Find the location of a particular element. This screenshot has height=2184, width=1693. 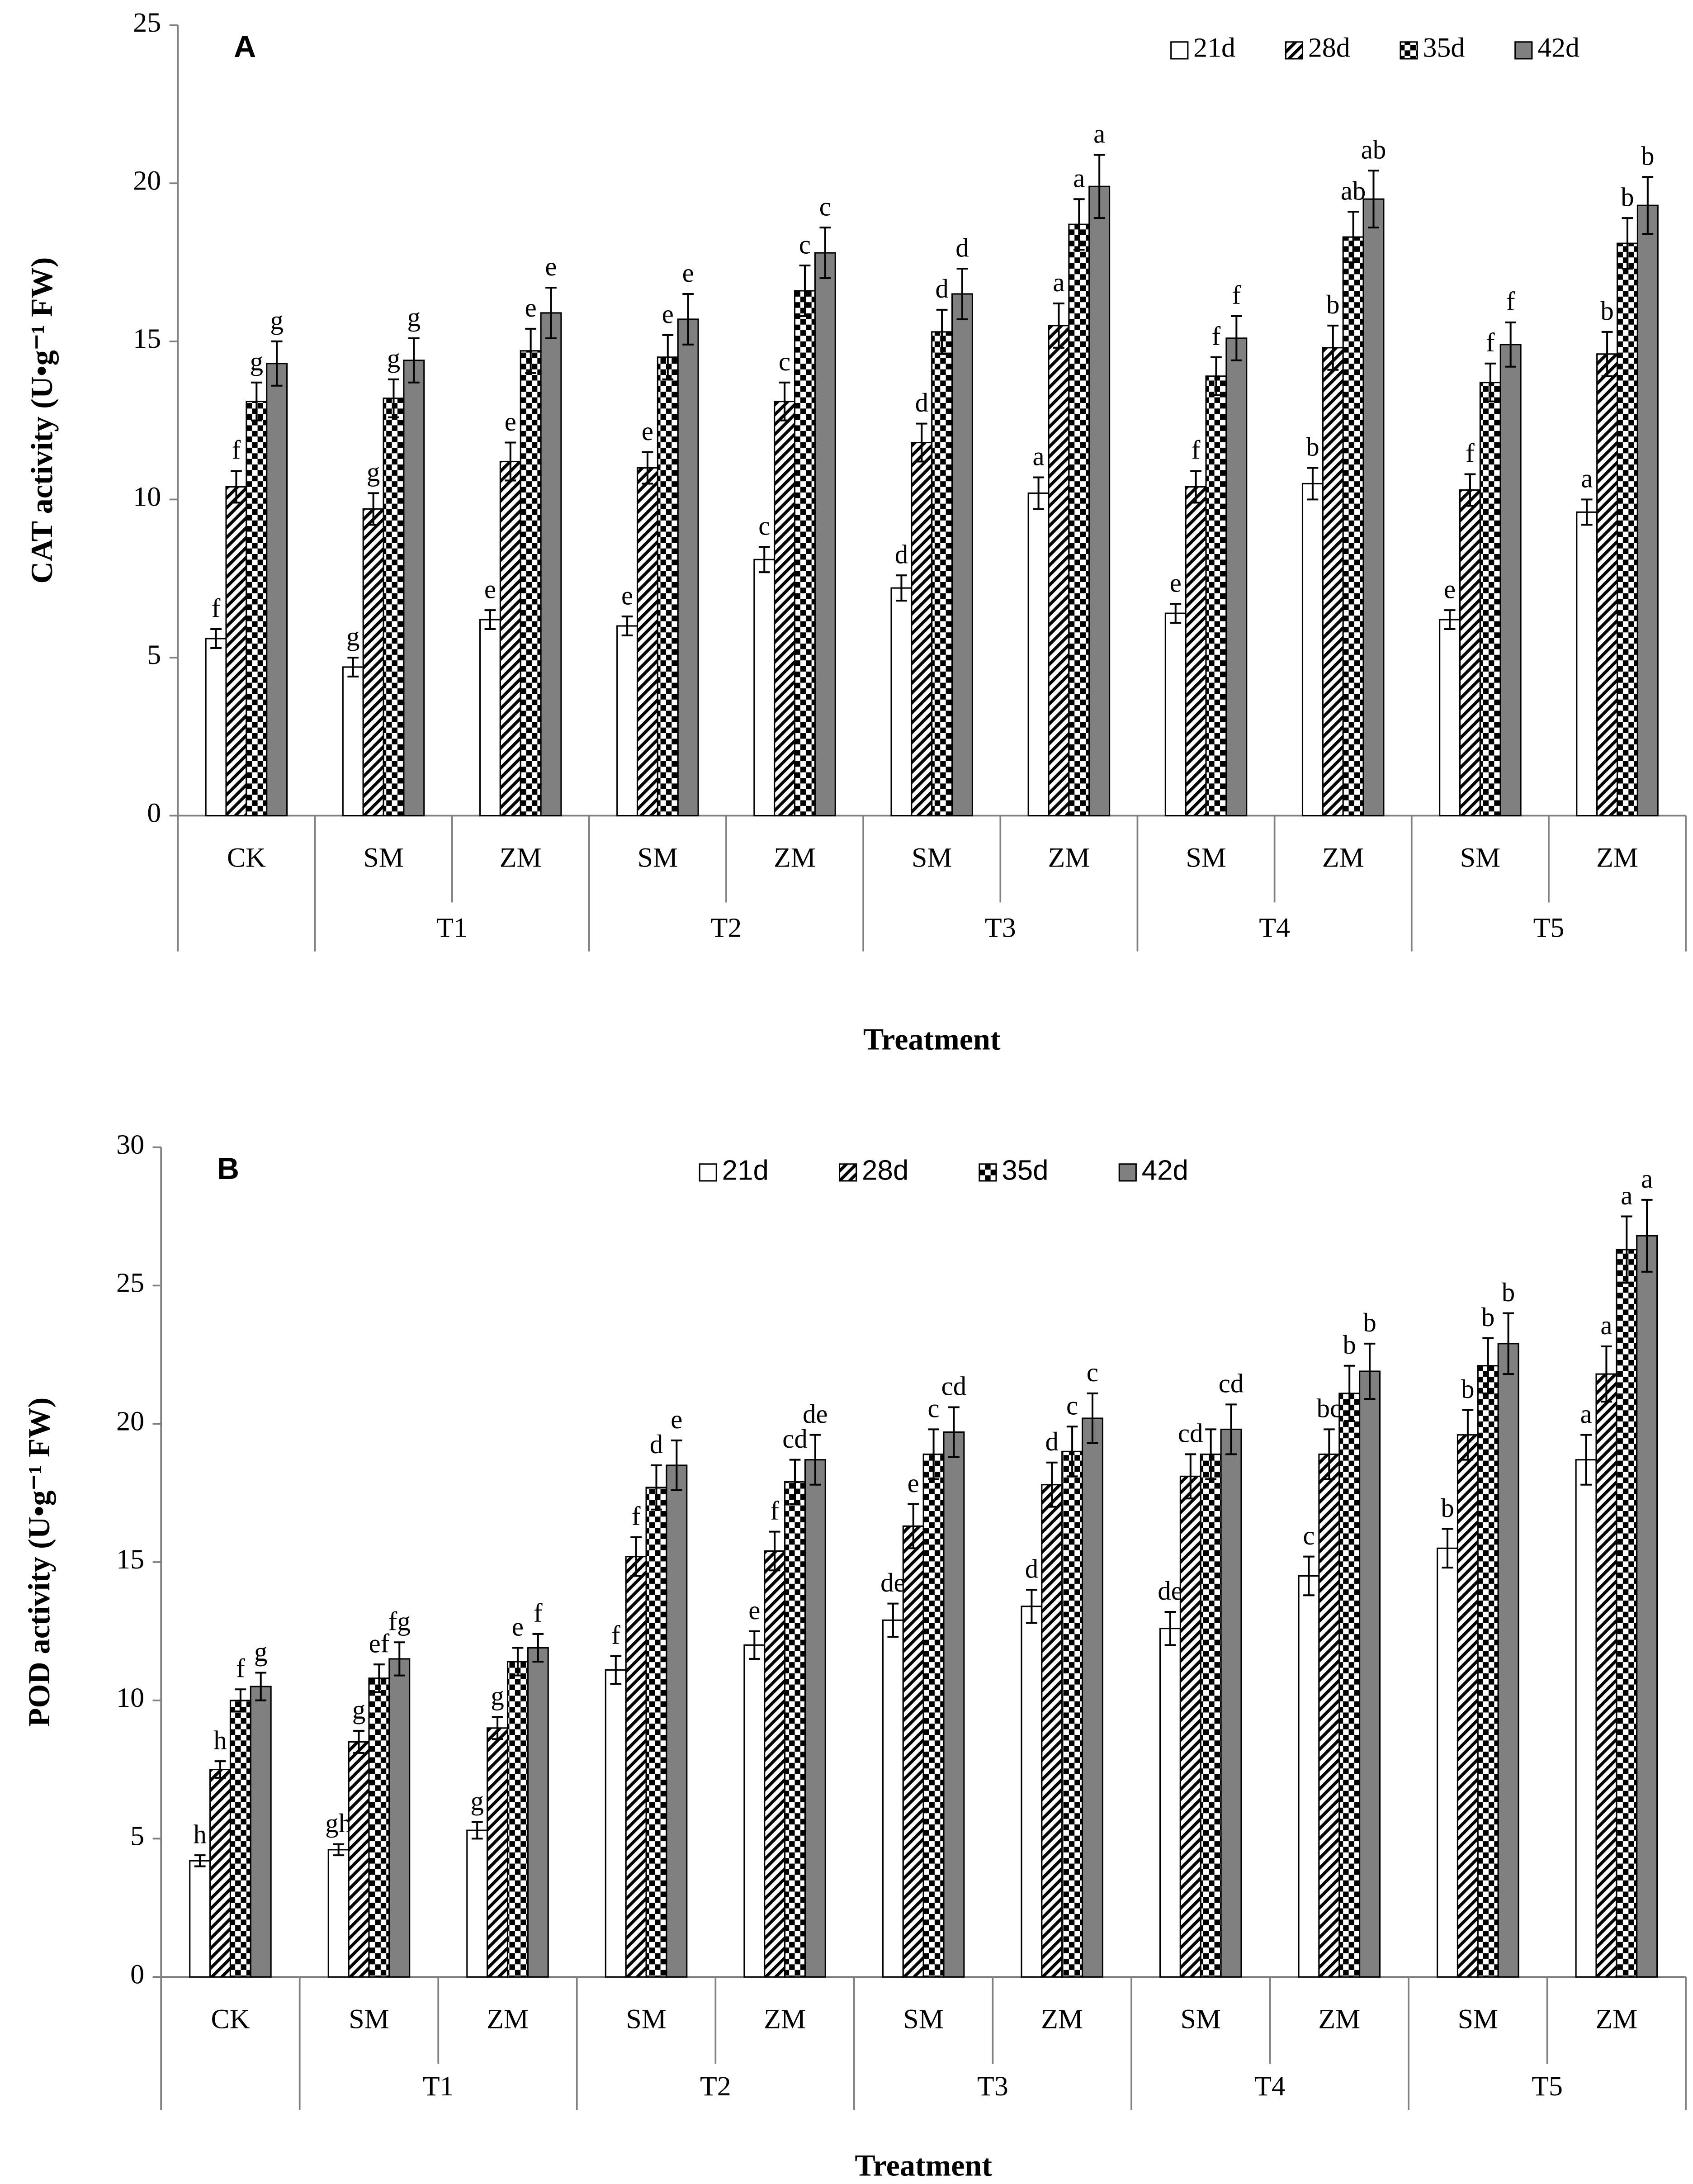

legend-swatch is located at coordinates (1295, 50).